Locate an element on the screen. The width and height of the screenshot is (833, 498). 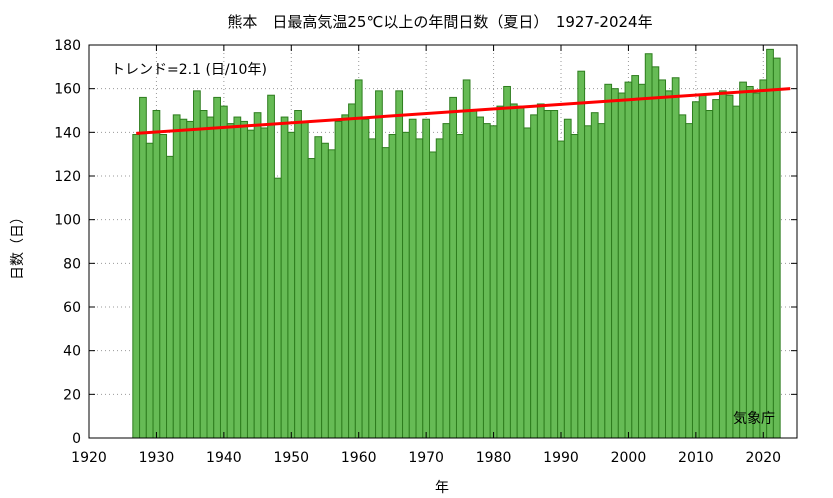
y-tick-label: 80 is located at coordinates (72, 264).